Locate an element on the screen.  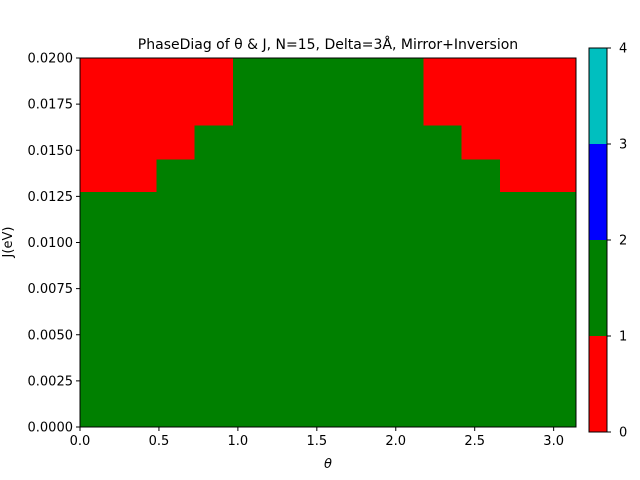
colorbar-tick-label: 0 is located at coordinates (623, 433).